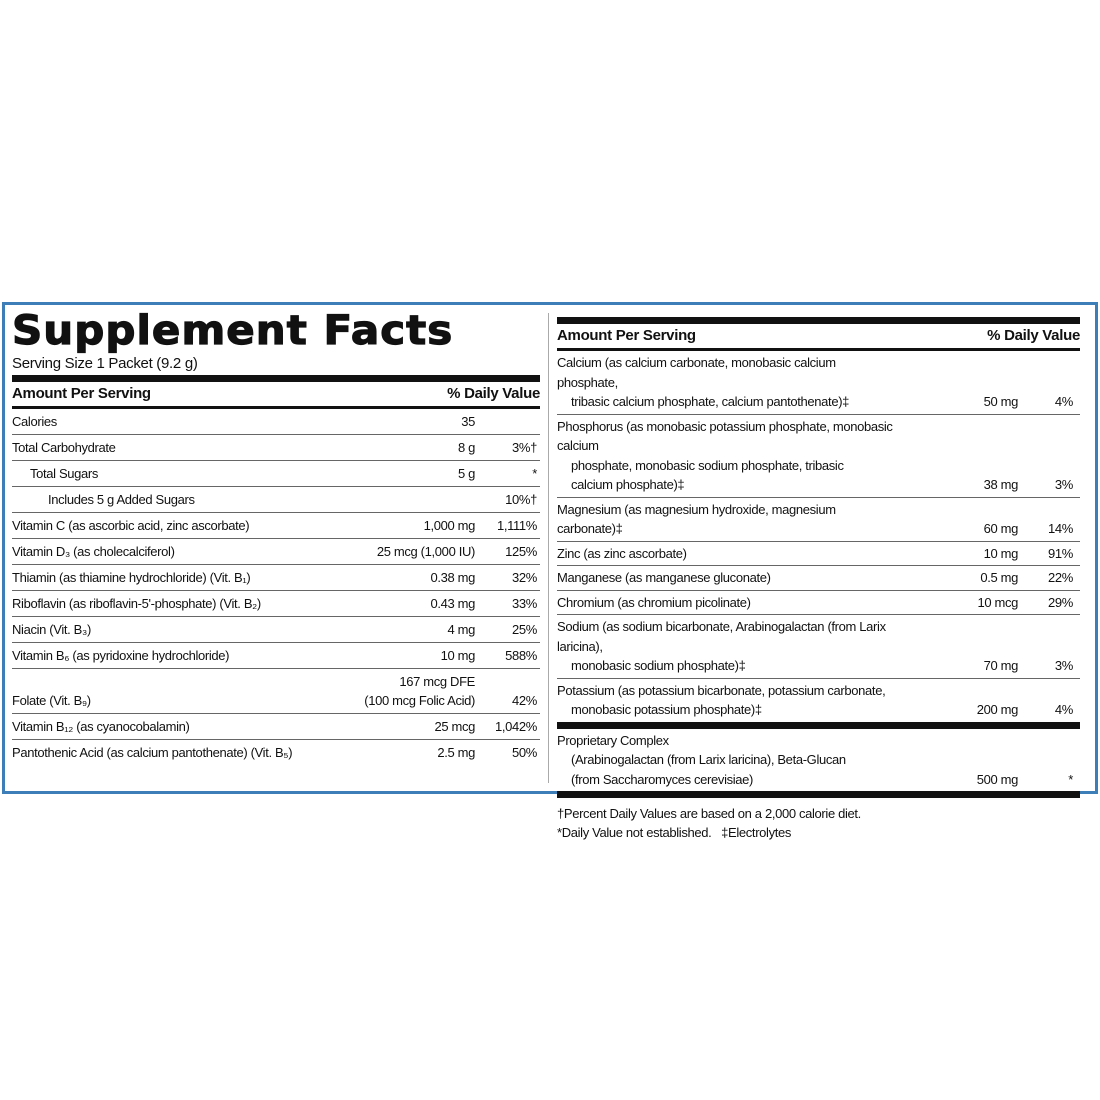  Describe the element at coordinates (958, 780) in the screenshot. I see `amount: 500 mg` at that location.